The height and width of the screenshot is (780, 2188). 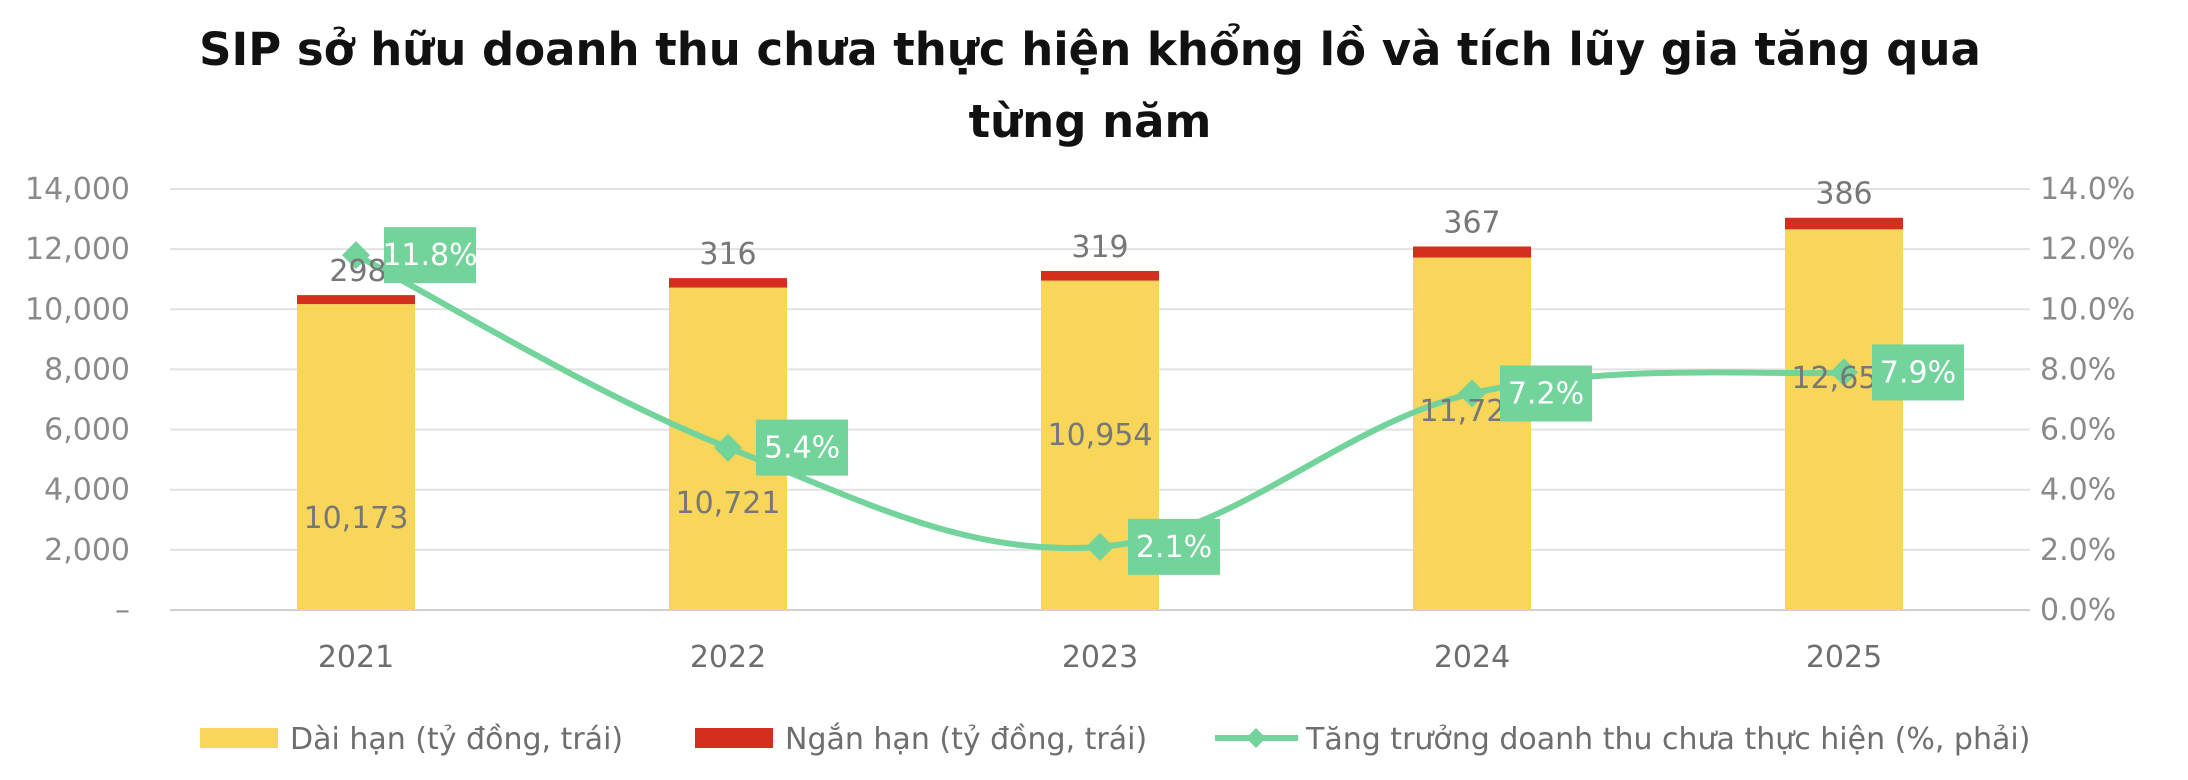 What do you see at coordinates (122, 610) in the screenshot?
I see `y-left-tick-label: –` at bounding box center [122, 610].